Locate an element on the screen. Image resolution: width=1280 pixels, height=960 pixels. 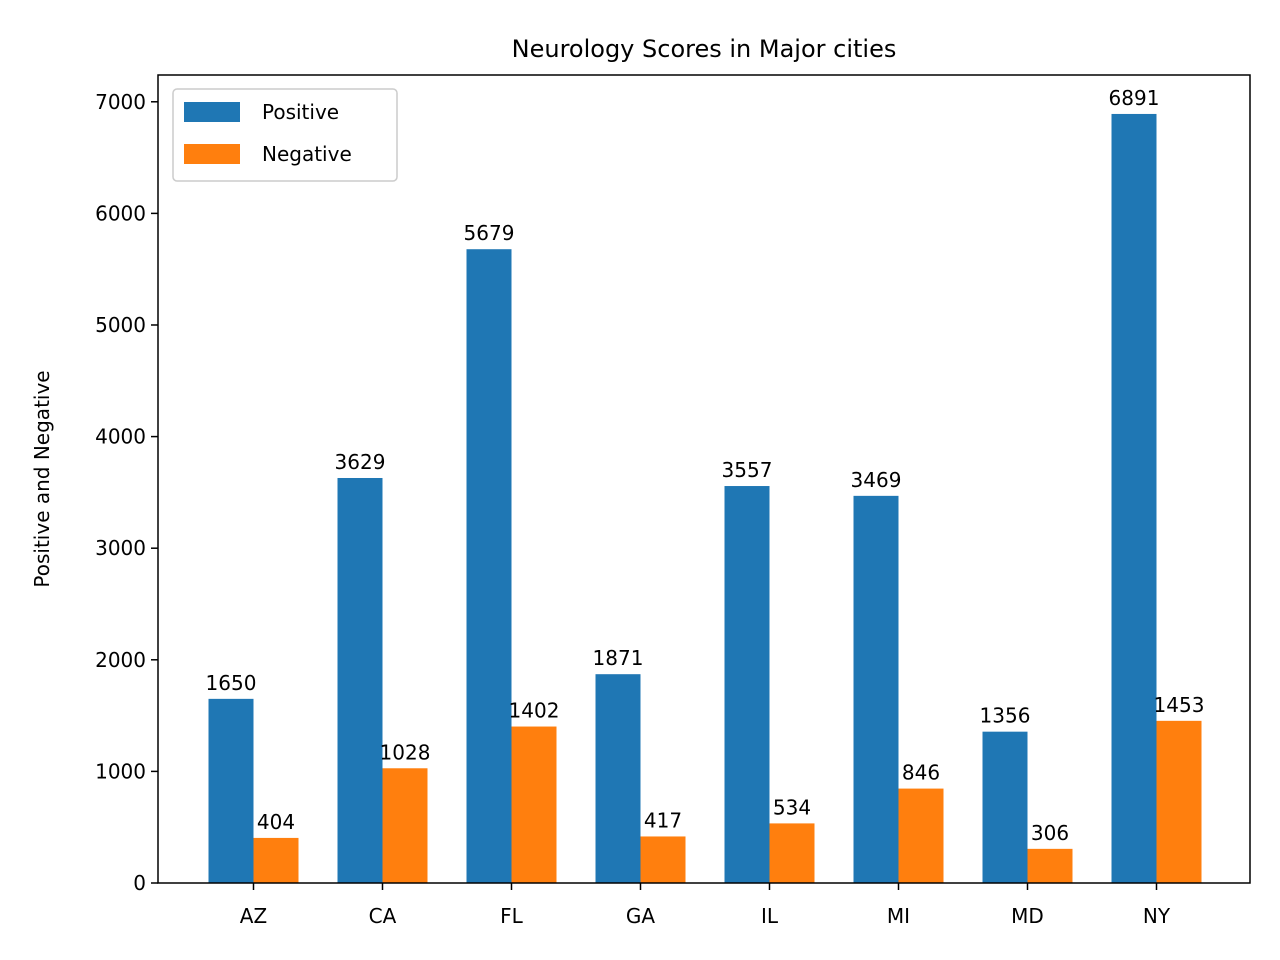
data-label-negative-fl: 1402 is located at coordinates (534, 711).